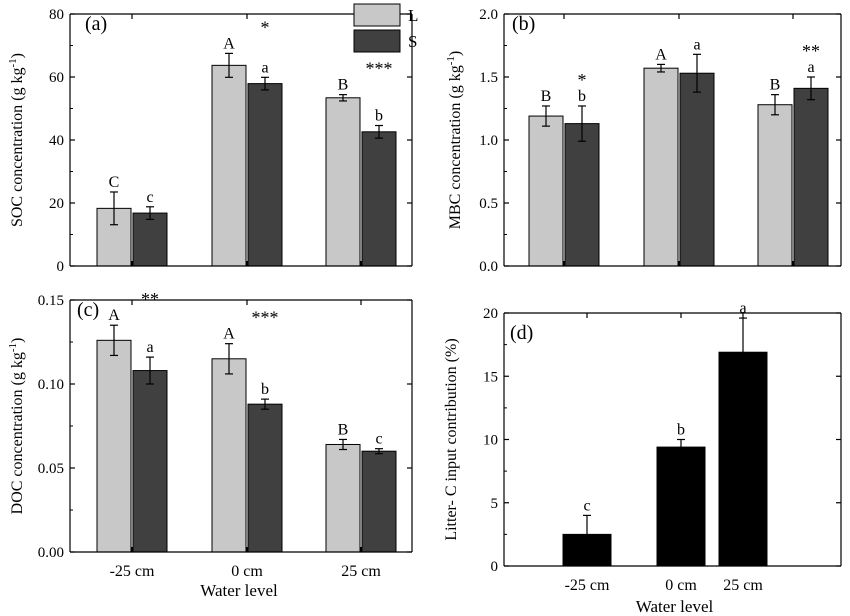 The height and width of the screenshot is (616, 850). What do you see at coordinates (455, 147) in the screenshot?
I see `y-axis-label-main: MBC concentration (g kg` at bounding box center [455, 147].